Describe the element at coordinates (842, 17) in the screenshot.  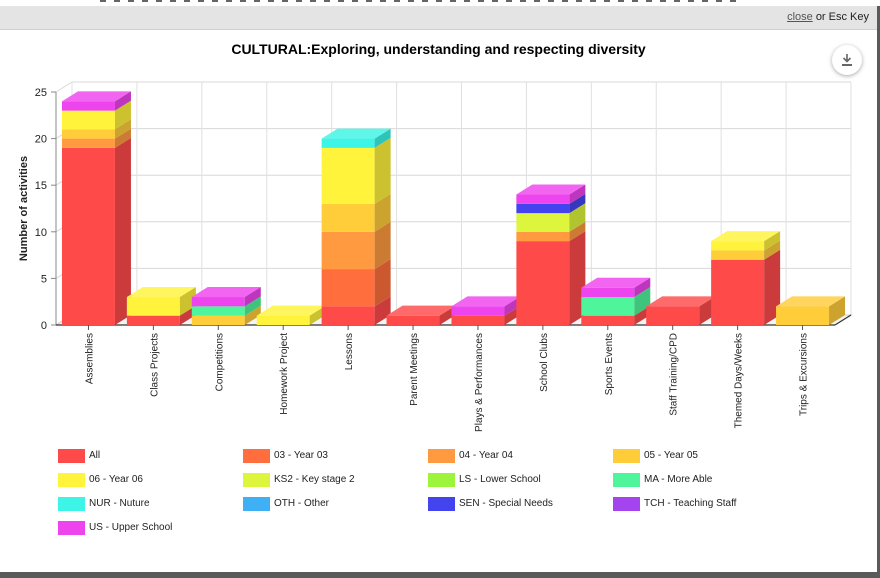
I see `close-hint-text: or Esc Key` at that location.